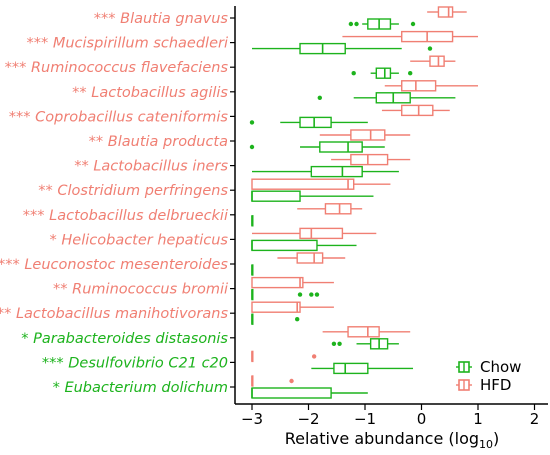 This screenshot has width=550, height=455. I want to click on taxon-label: * Parabacteroides distasonis, so click(124, 339).